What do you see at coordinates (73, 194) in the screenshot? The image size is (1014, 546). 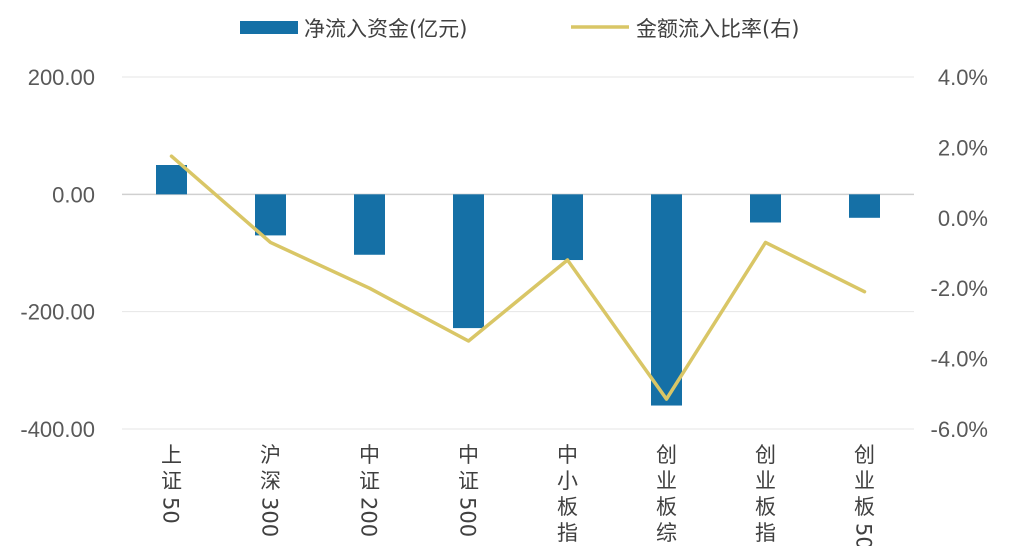 I see `left-tick-label: 0.00` at bounding box center [73, 194].